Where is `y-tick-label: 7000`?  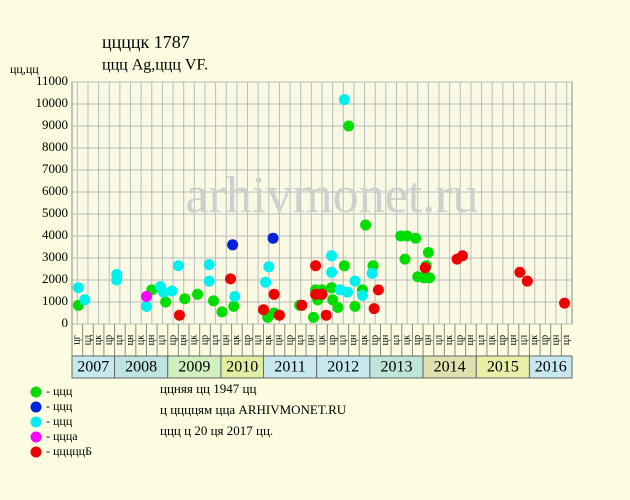
y-tick-label: 7000 is located at coordinates (55, 168).